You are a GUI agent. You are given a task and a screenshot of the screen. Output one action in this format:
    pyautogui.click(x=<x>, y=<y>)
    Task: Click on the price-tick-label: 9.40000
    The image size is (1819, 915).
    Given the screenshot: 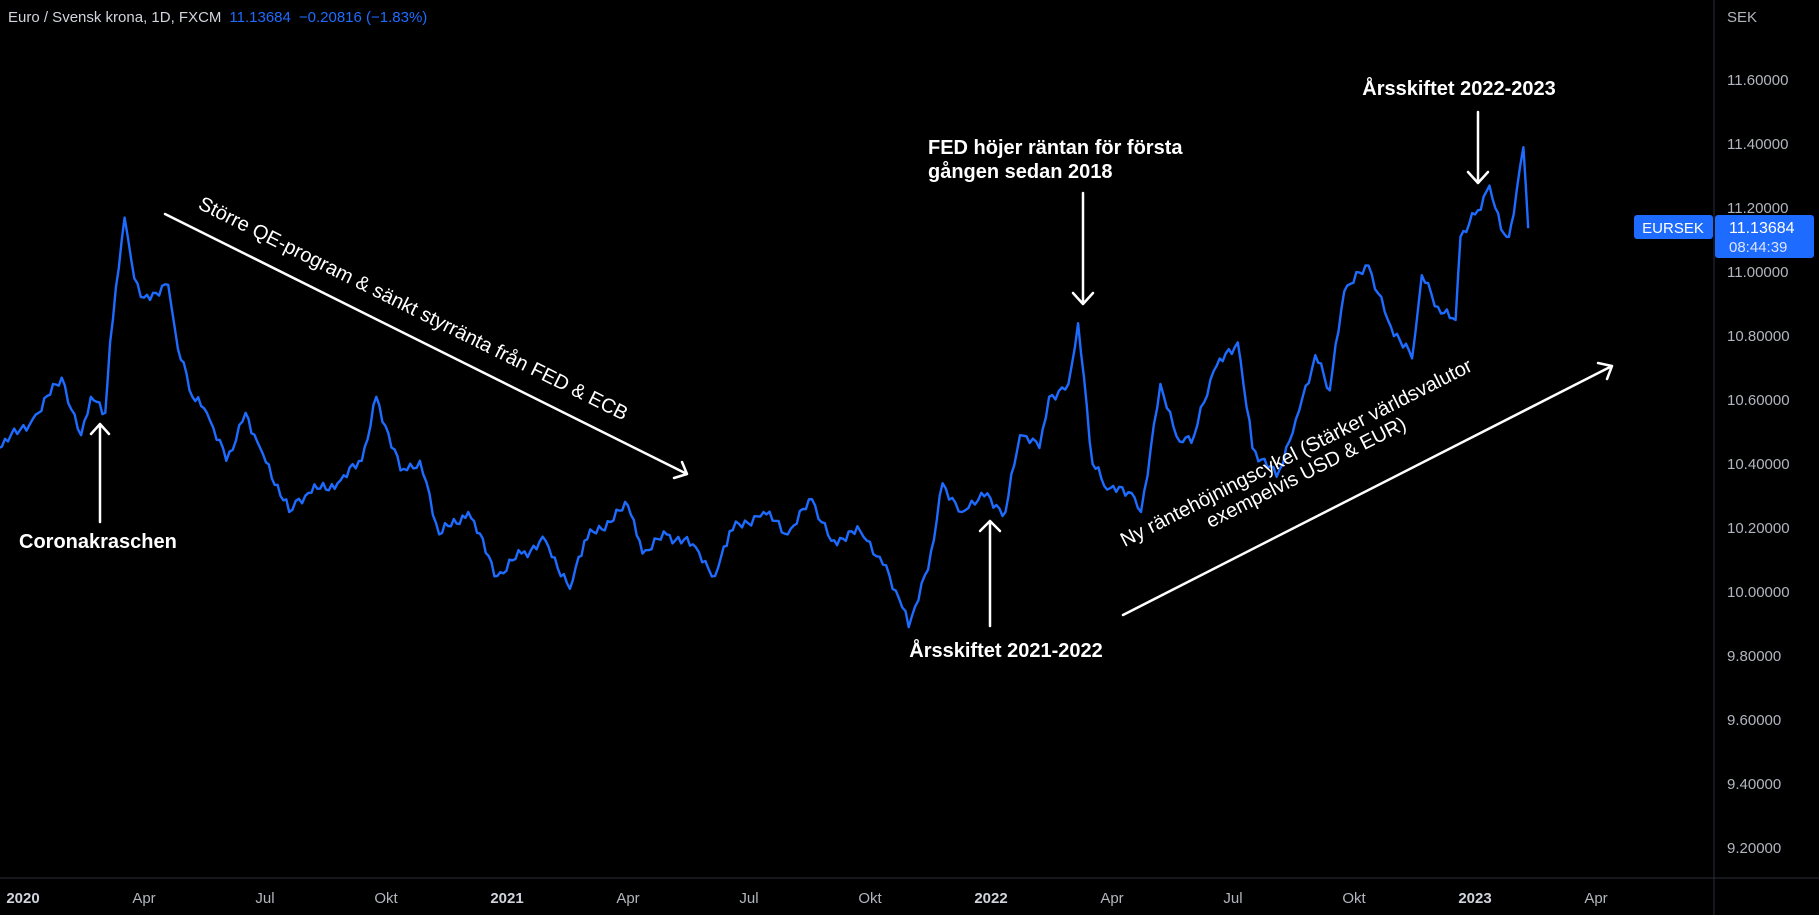 What is the action you would take?
    pyautogui.click(x=1754, y=784)
    